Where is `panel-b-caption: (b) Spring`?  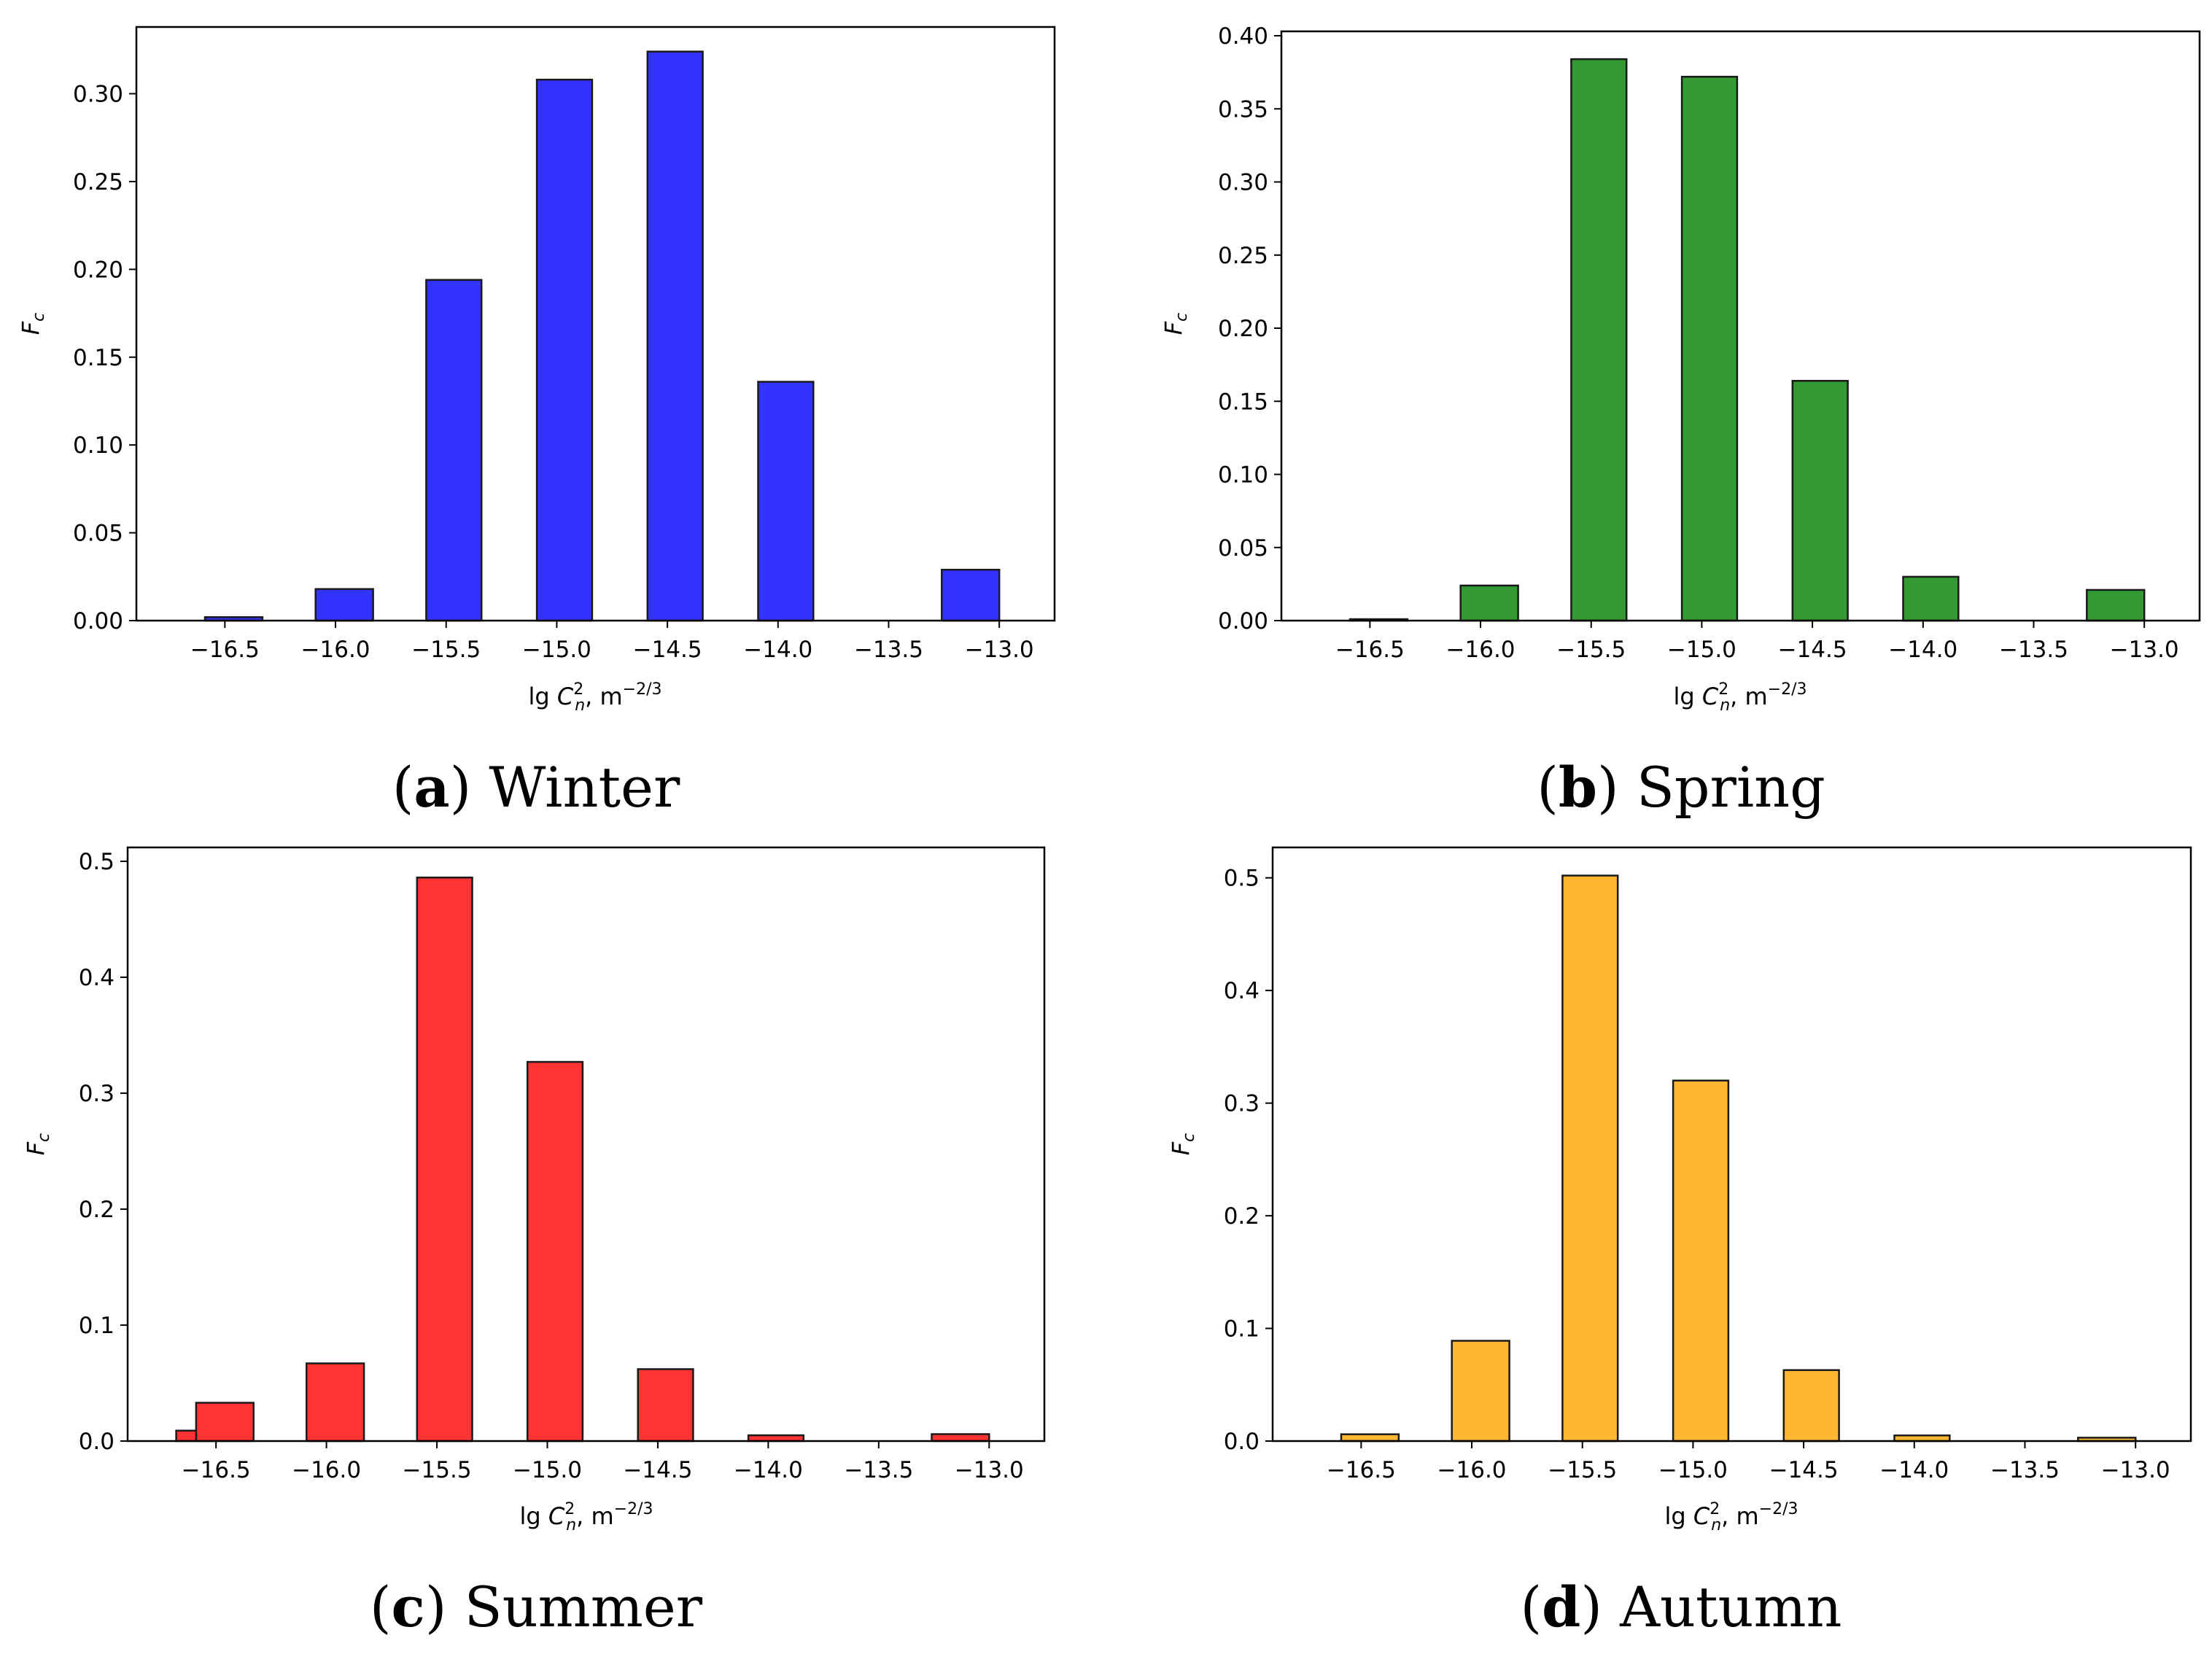 panel-b-caption: (b) Spring is located at coordinates (1681, 788).